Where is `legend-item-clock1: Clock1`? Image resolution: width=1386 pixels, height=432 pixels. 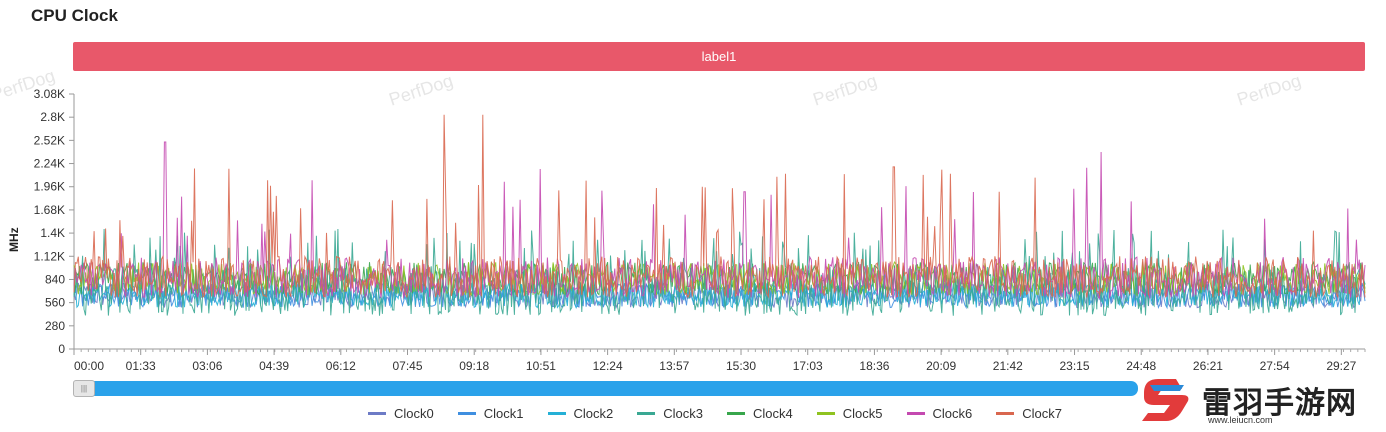 legend-item-clock1: Clock1 is located at coordinates (490, 413).